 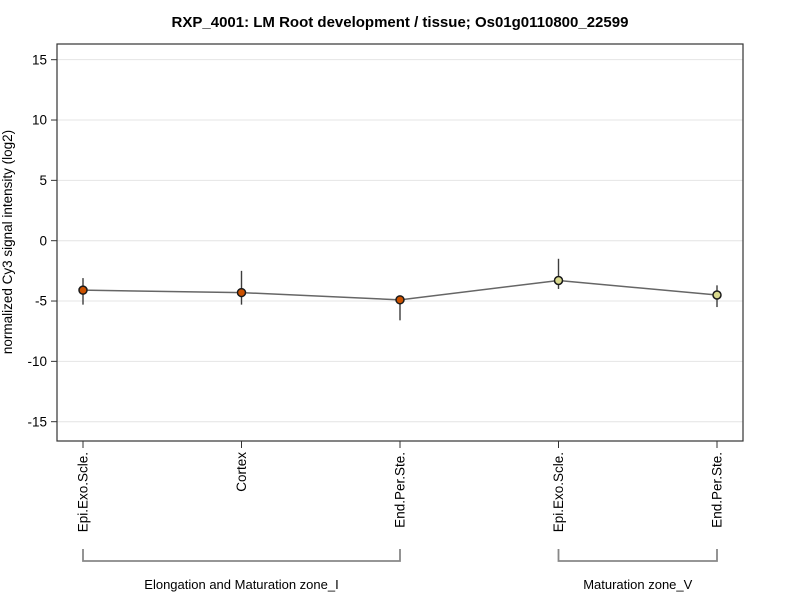 I want to click on y-tick-label: 0, so click(x=43, y=240).